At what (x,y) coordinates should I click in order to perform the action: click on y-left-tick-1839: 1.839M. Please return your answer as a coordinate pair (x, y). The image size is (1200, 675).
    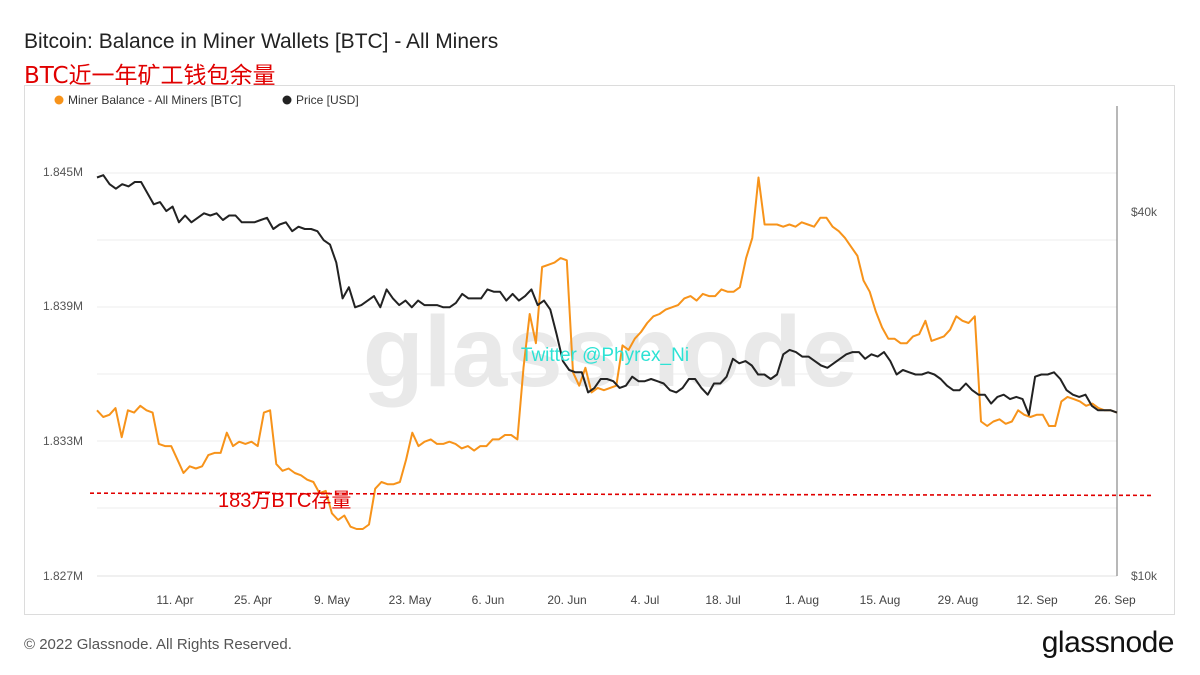
    Looking at the image, I should click on (63, 306).